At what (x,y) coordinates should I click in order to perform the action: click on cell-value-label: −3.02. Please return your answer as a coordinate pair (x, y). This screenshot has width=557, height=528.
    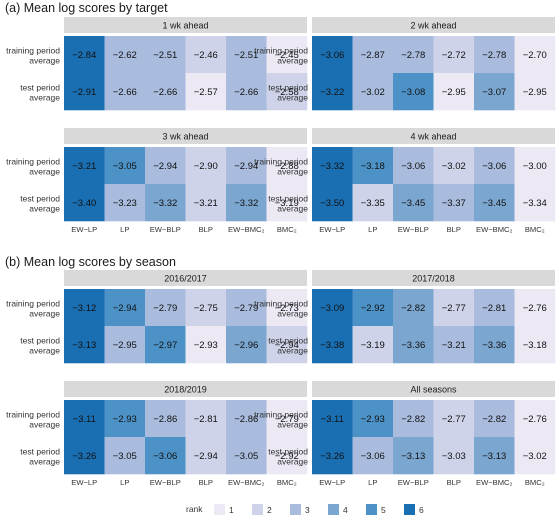
    Looking at the image, I should click on (373, 92).